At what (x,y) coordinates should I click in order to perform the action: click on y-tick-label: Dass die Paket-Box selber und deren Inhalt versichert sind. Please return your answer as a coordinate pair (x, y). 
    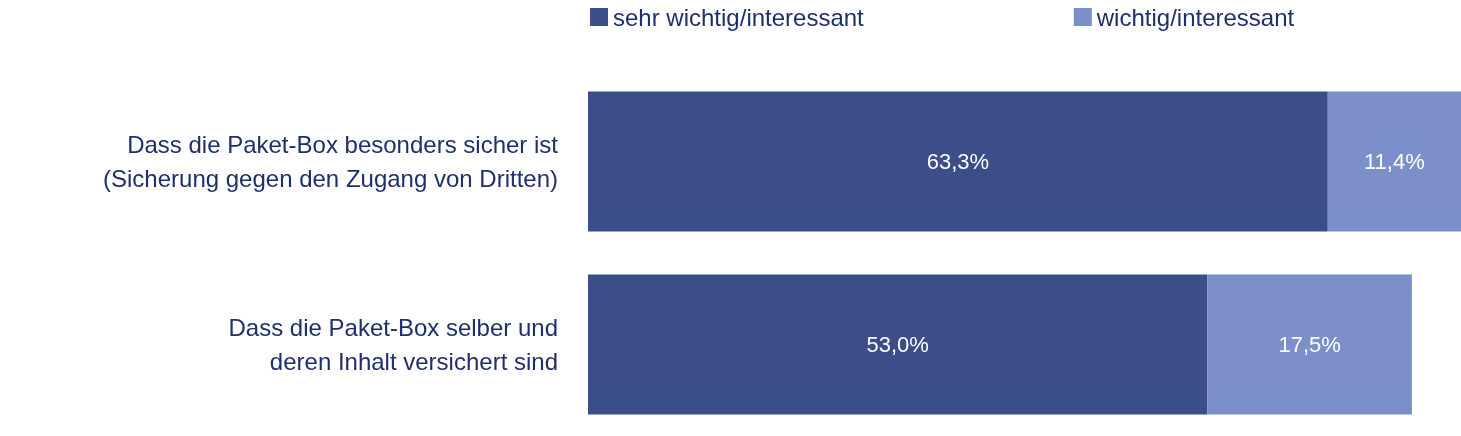
    Looking at the image, I should click on (393, 344).